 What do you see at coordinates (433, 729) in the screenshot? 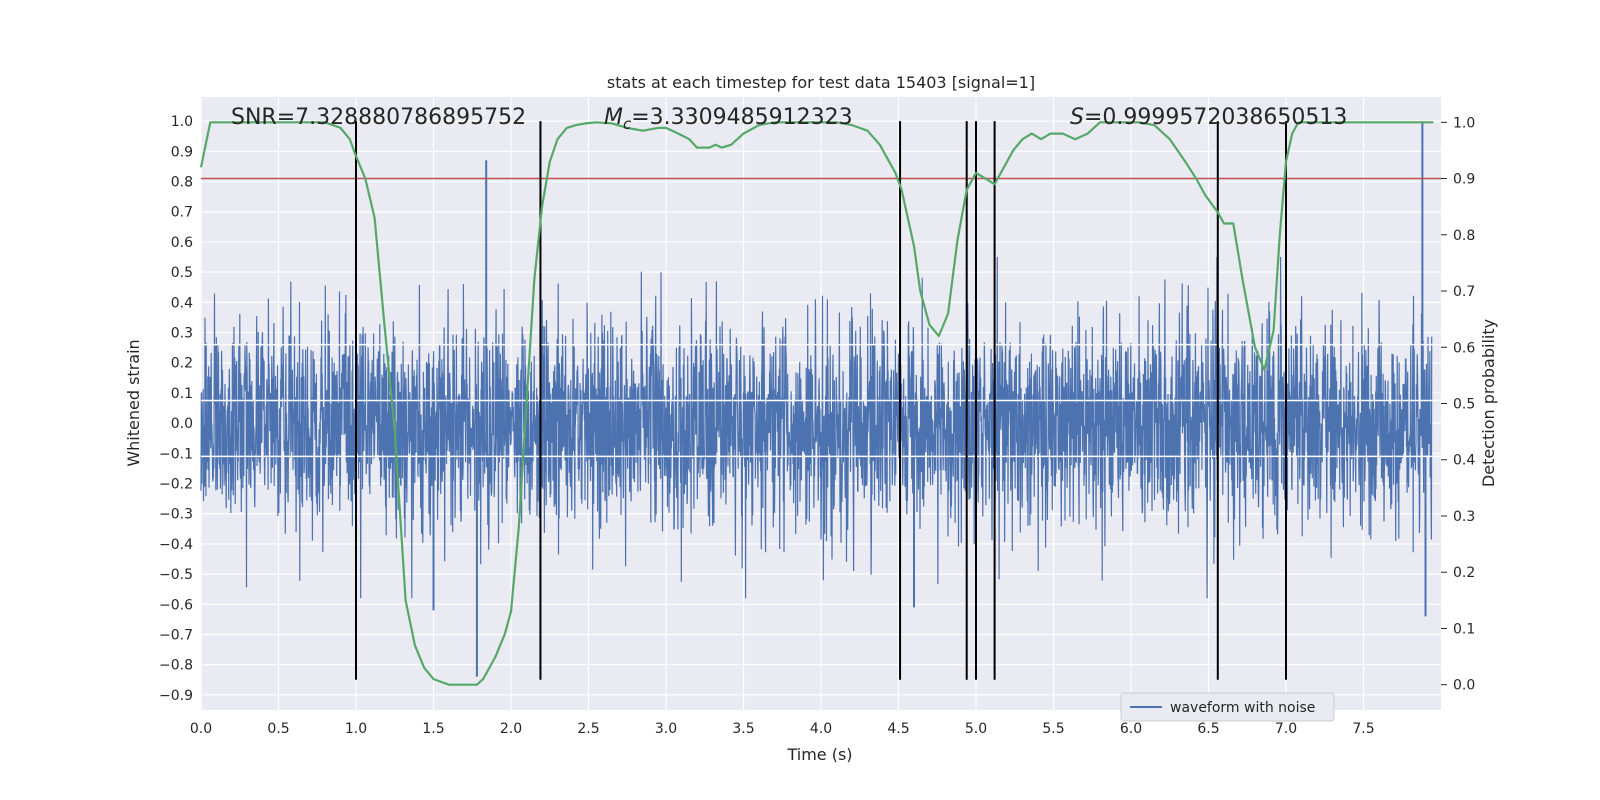
I see `x-tick-label: 1.5` at bounding box center [433, 729].